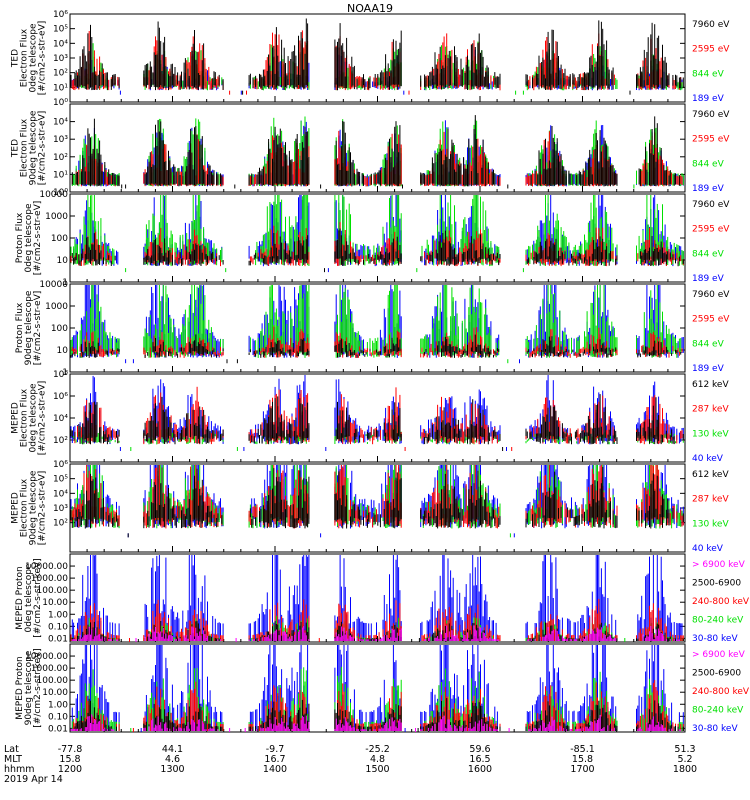 The height and width of the screenshot is (800, 750). I want to click on legend-entry: 287 keV, so click(710, 410).